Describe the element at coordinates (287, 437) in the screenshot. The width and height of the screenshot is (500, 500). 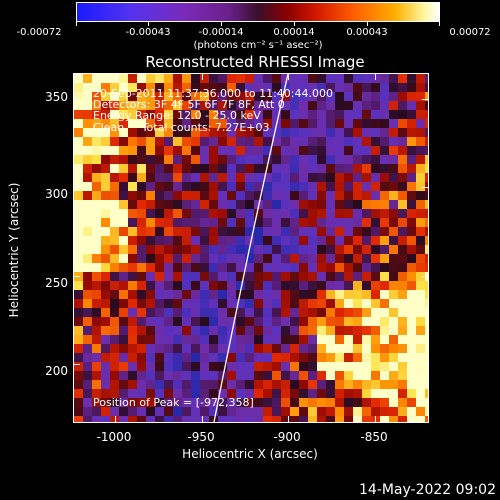
I see `x-tick-label: -900` at that location.